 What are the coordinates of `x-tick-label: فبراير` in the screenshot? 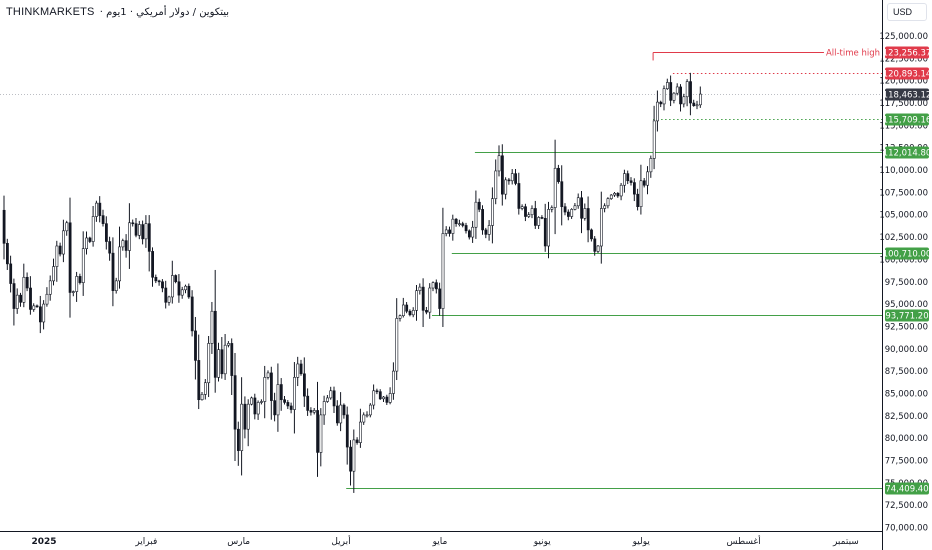 It's located at (145, 542).